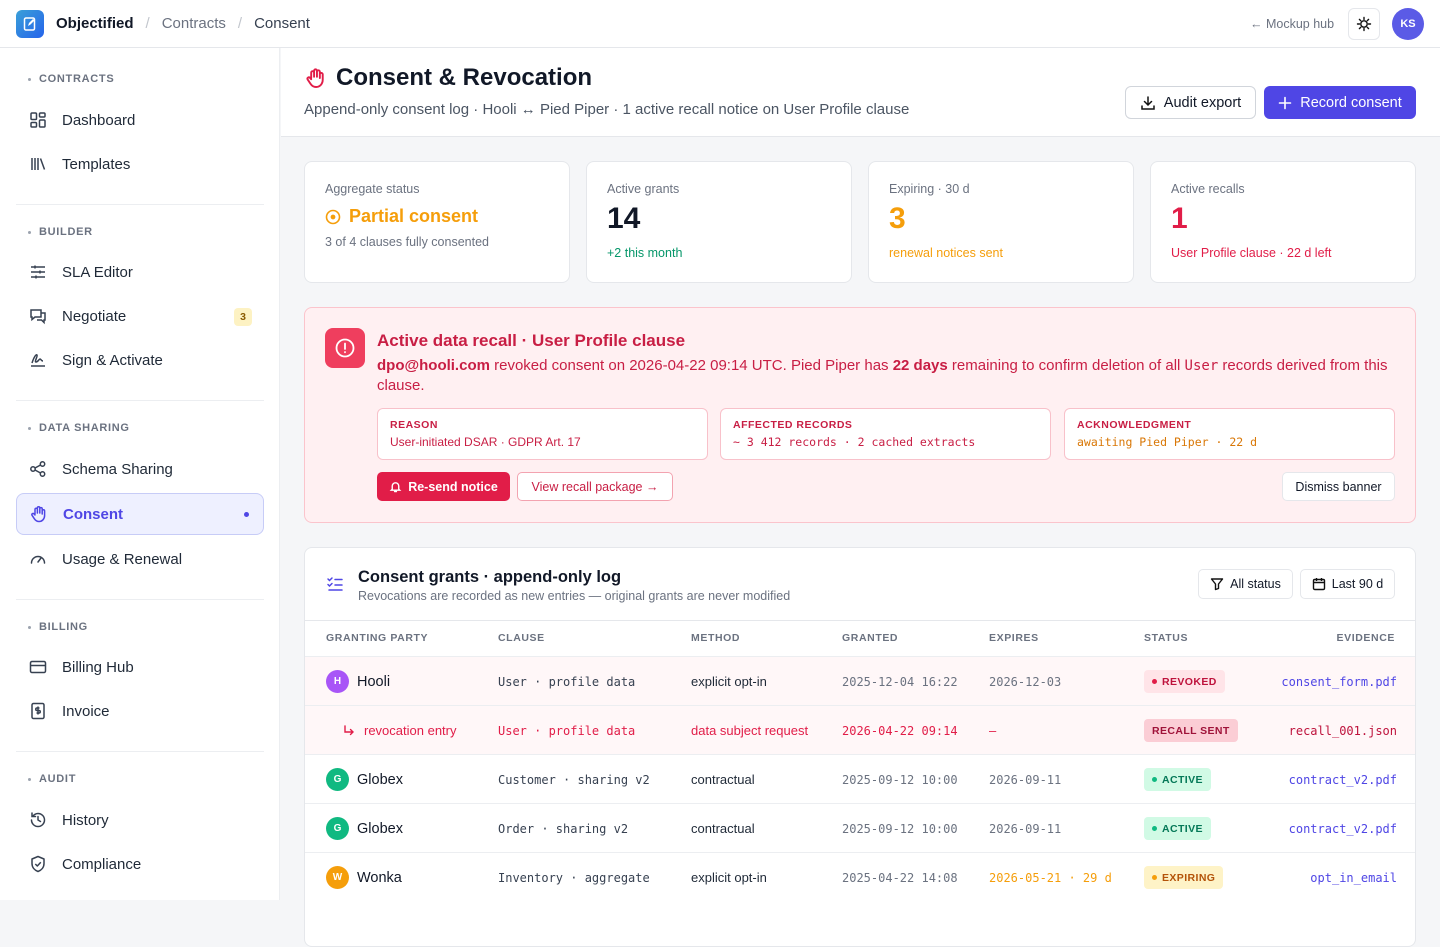 The height and width of the screenshot is (947, 1440). What do you see at coordinates (379, 877) in the screenshot?
I see `party-name: Wonka` at bounding box center [379, 877].